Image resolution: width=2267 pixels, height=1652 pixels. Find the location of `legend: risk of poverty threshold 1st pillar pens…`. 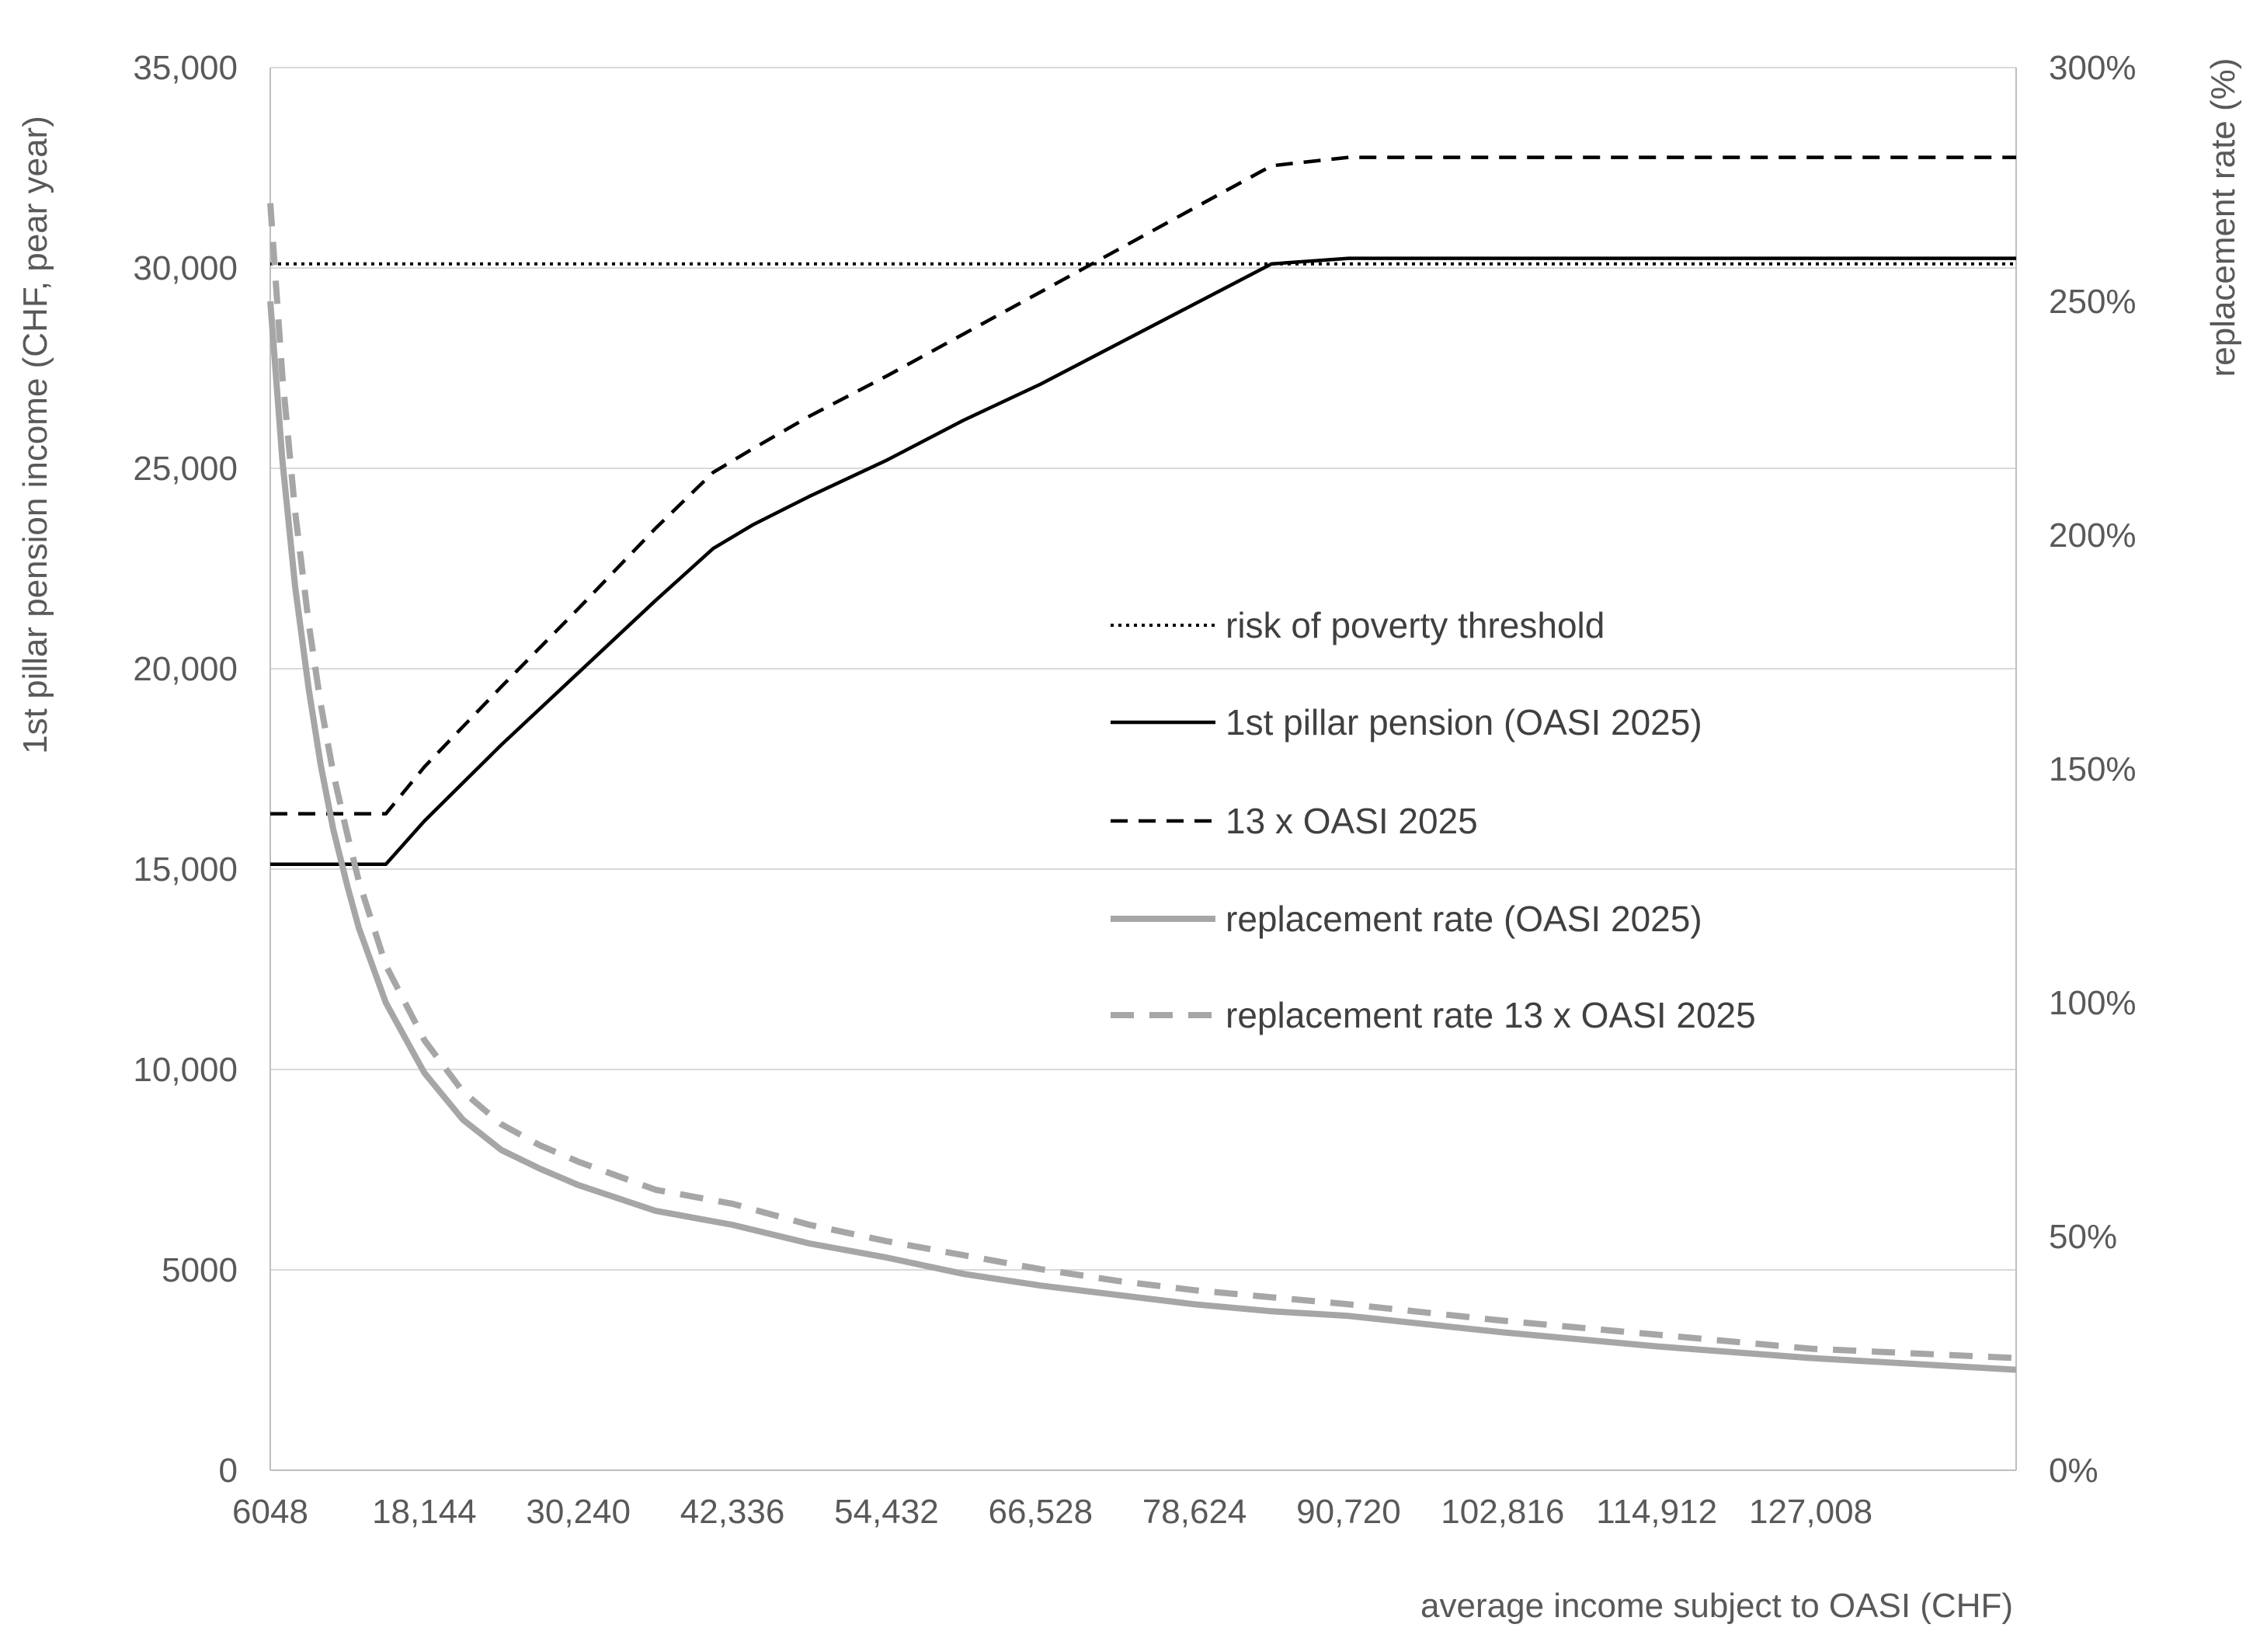

legend: risk of poverty threshold 1st pillar pens… is located at coordinates (1434, 820).